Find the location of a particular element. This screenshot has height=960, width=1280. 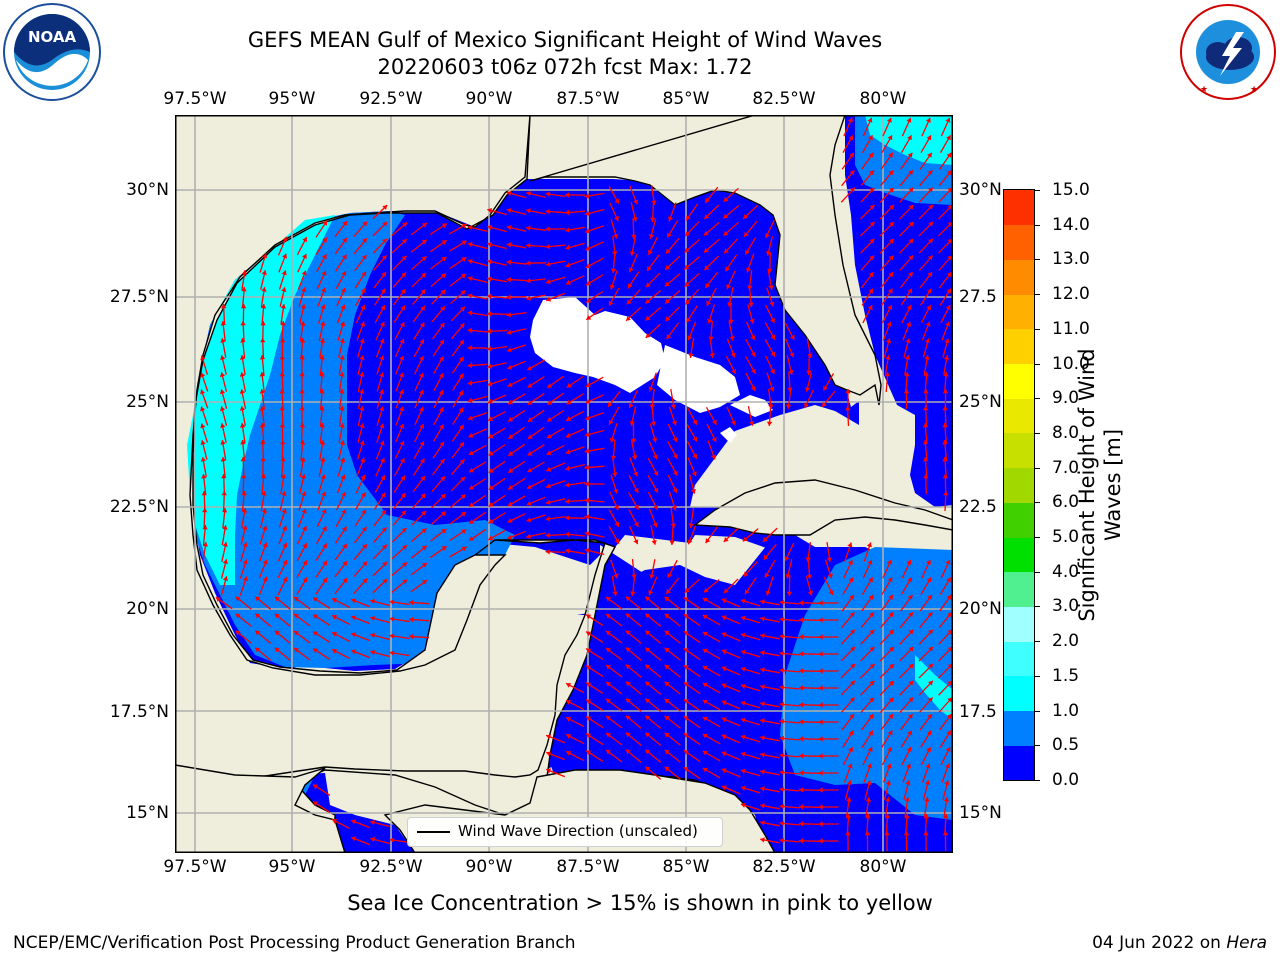

x-tick-top: 87.5°W is located at coordinates (588, 99).